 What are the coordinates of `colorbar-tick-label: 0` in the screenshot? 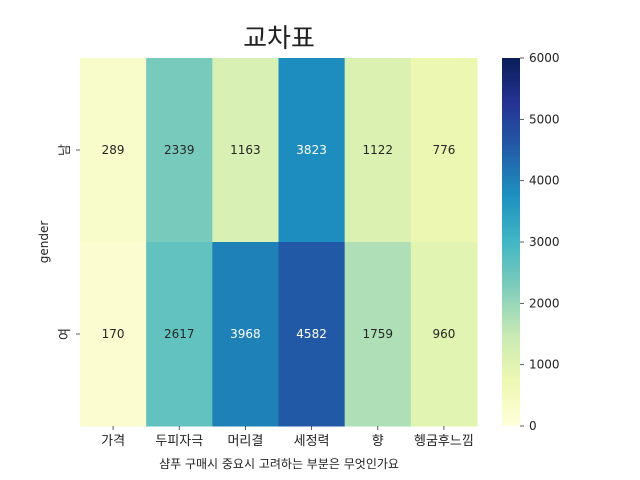 It's located at (533, 426).